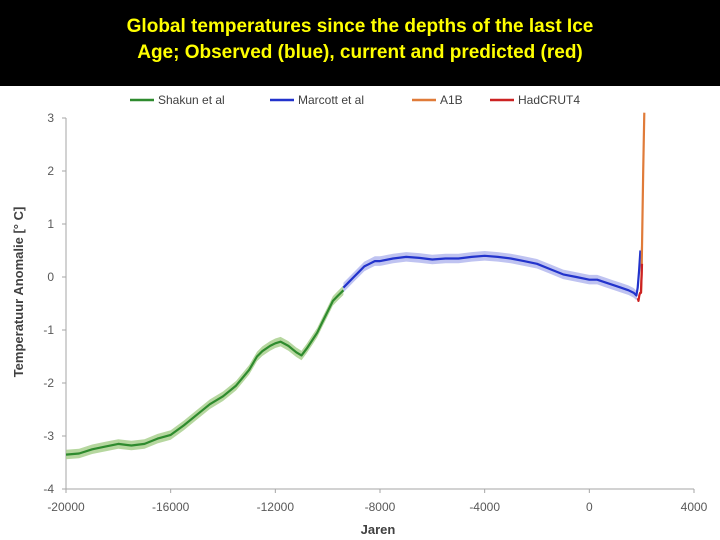 The height and width of the screenshot is (540, 720). Describe the element at coordinates (50, 171) in the screenshot. I see `y-tick-label: 2` at that location.